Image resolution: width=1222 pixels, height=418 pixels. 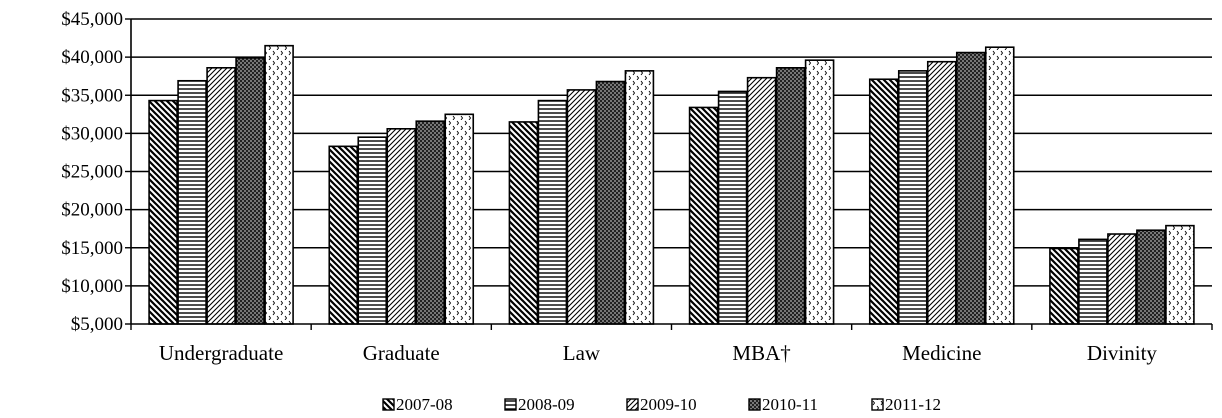 What do you see at coordinates (221, 196) in the screenshot?
I see `bar-2009-10-Undergraduate` at bounding box center [221, 196].